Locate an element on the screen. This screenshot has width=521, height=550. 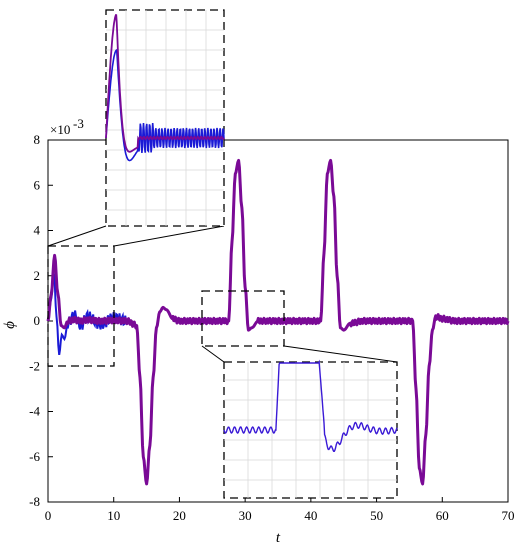
inset-top-series-purple is located at coordinates (165, 83).